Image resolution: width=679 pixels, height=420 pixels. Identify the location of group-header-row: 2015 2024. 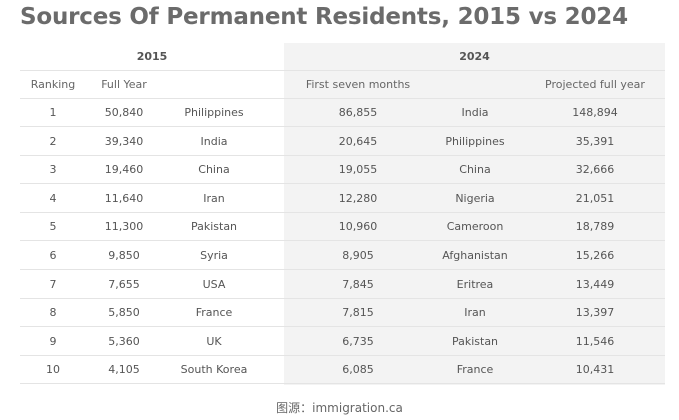
(342, 57).